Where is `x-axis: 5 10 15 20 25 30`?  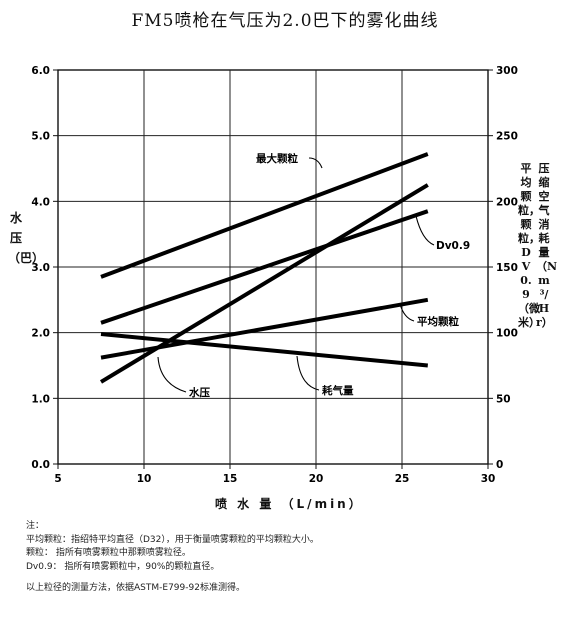 x-axis: 5 10 15 20 25 30 is located at coordinates (274, 474).